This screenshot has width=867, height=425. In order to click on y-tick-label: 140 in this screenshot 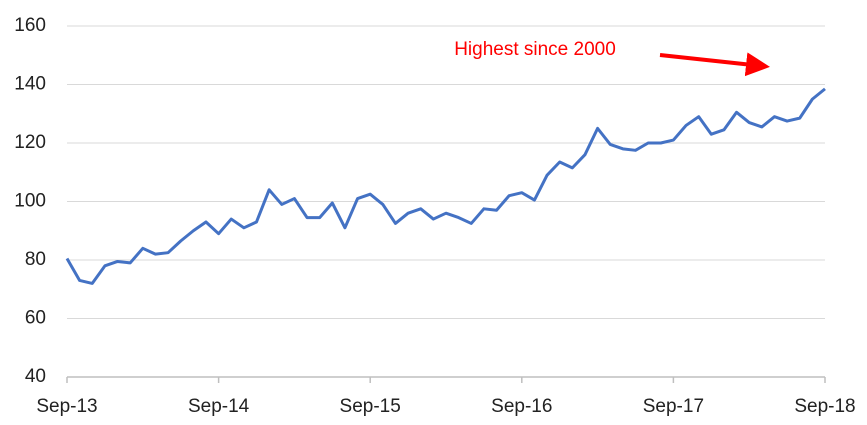, I will do `click(30, 84)`.